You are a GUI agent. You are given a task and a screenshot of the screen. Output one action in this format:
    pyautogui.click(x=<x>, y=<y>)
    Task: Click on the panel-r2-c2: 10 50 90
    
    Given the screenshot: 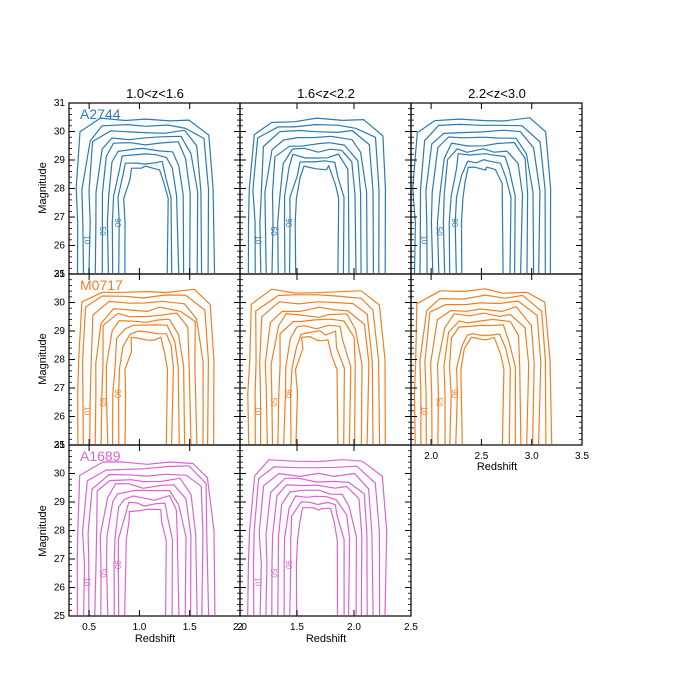 What is the action you would take?
    pyautogui.click(x=325, y=359)
    